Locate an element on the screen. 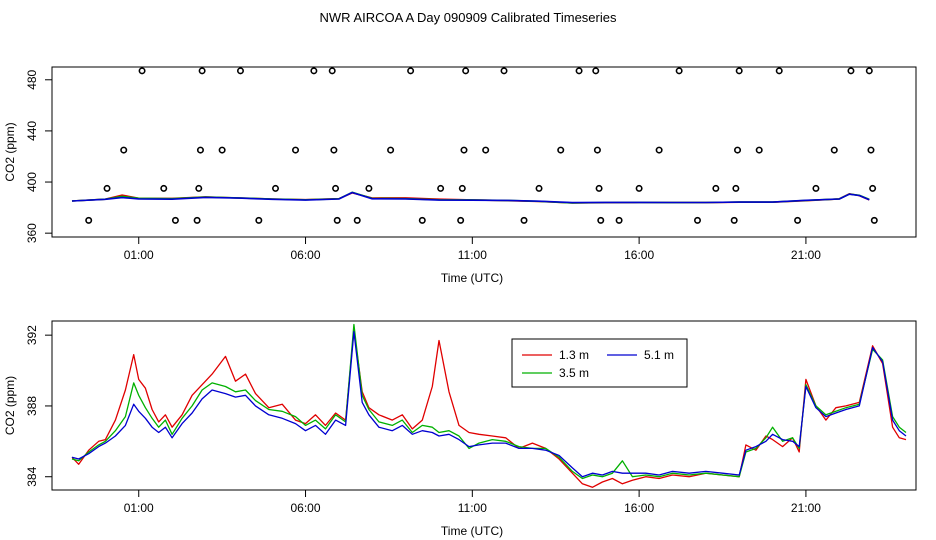 This screenshot has width=936, height=540. legend-label: 1.3 m is located at coordinates (574, 355).